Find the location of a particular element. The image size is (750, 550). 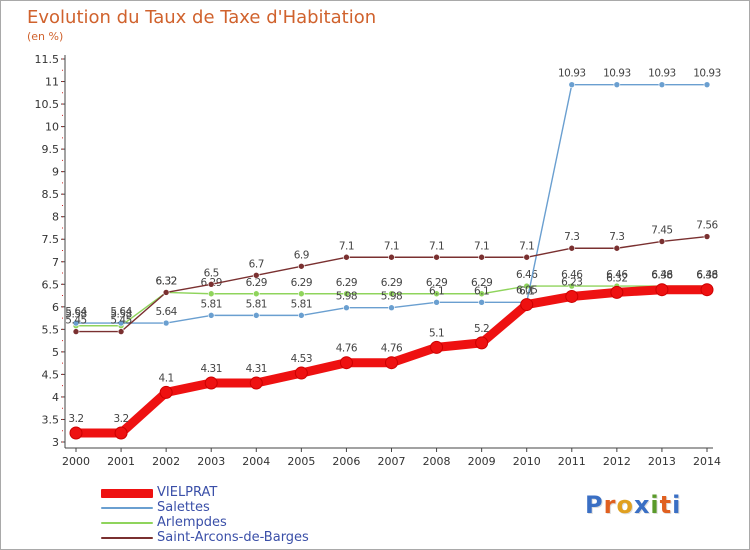

x-tick-label: 2011 is located at coordinates (572, 461).